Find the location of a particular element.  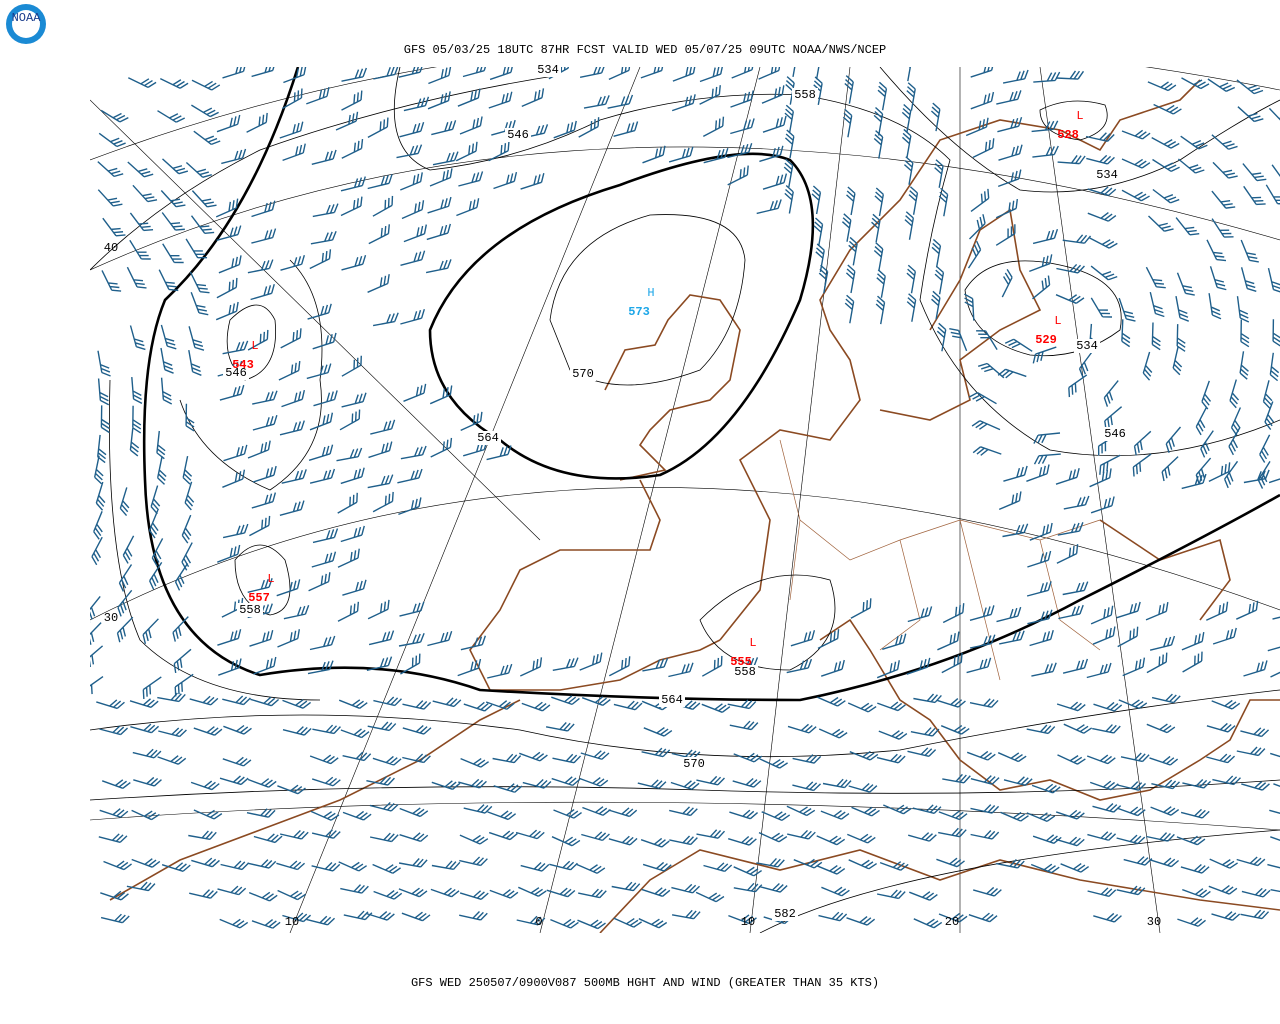

center-letter: L is located at coordinates (254, 346).